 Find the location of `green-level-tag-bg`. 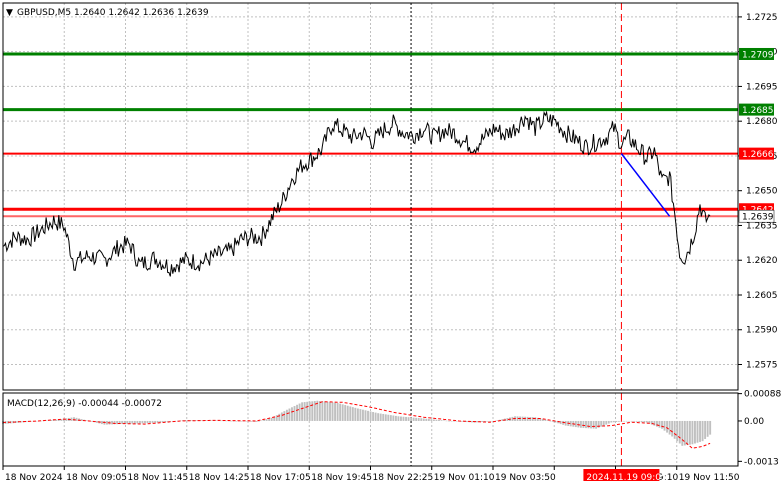

green-level-tag-bg is located at coordinates (756, 53).